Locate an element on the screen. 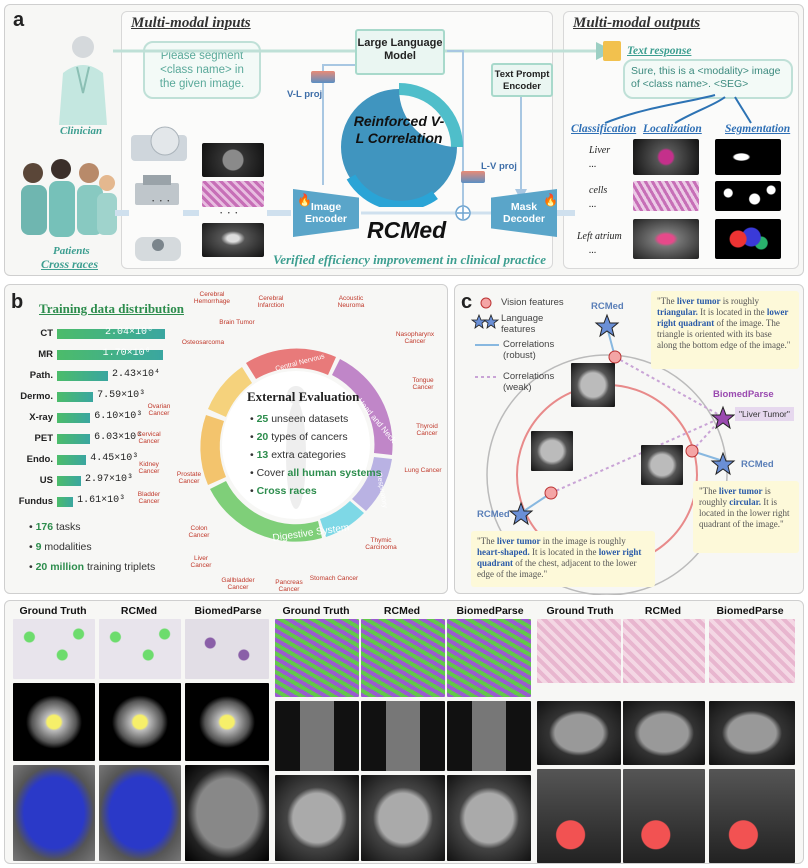 This screenshot has width=808, height=868. eval-races: • Cross races is located at coordinates (283, 491).